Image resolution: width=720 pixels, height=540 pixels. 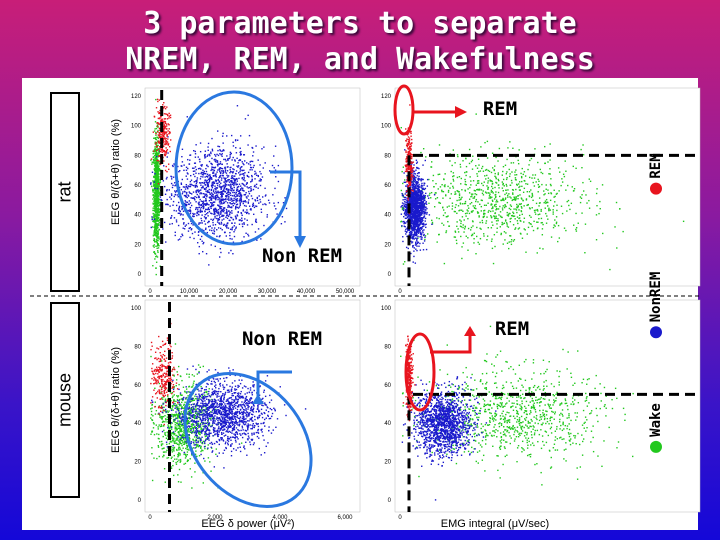 What do you see at coordinates (150, 292) in the screenshot?
I see `x-tick-label: 0` at bounding box center [150, 292].